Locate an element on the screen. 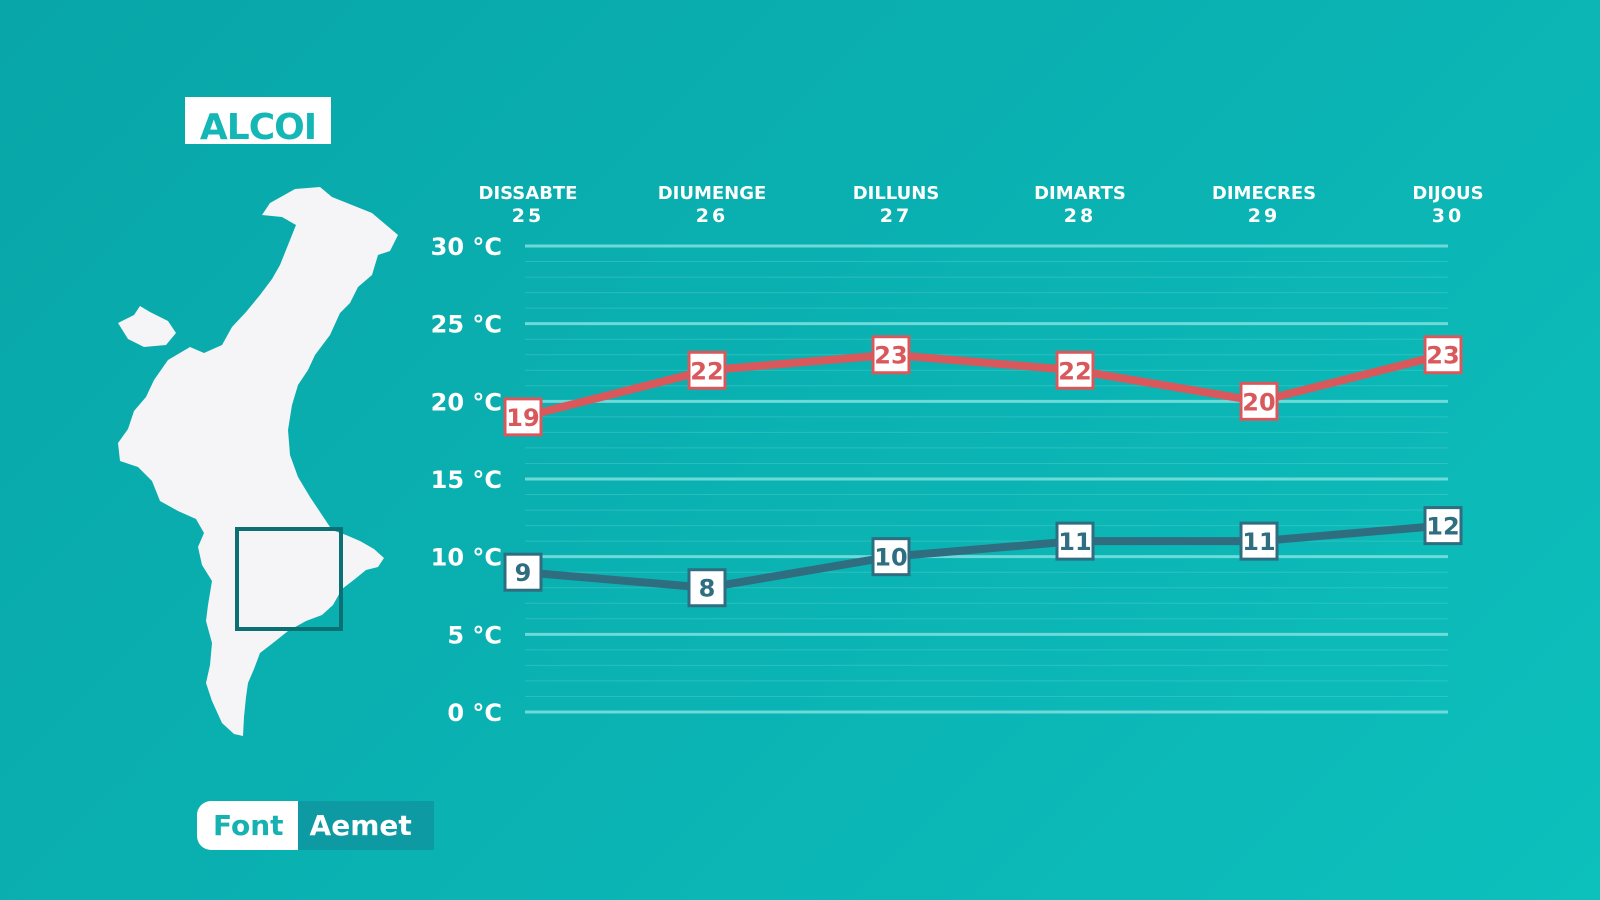 The height and width of the screenshot is (900, 1600). x-tick-day: DIMARTS is located at coordinates (1080, 193).